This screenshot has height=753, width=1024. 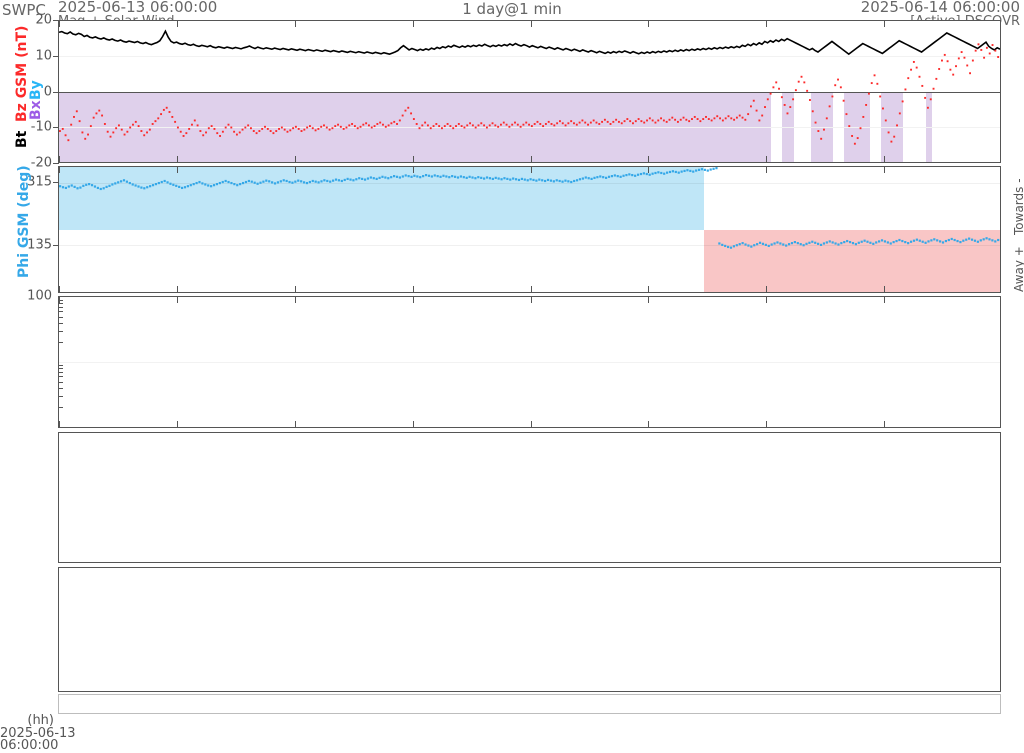 What do you see at coordinates (47, 91) in the screenshot?
I see `y-tick-label: 0` at bounding box center [47, 91].